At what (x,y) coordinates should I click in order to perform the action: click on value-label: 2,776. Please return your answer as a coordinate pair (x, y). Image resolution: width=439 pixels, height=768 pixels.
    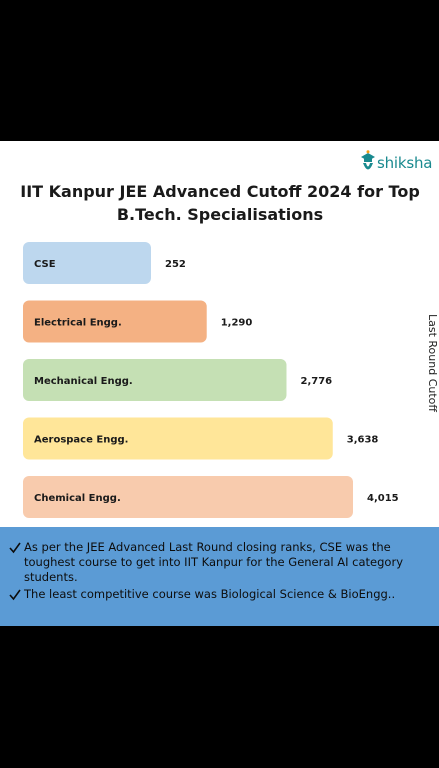
    Looking at the image, I should click on (316, 381).